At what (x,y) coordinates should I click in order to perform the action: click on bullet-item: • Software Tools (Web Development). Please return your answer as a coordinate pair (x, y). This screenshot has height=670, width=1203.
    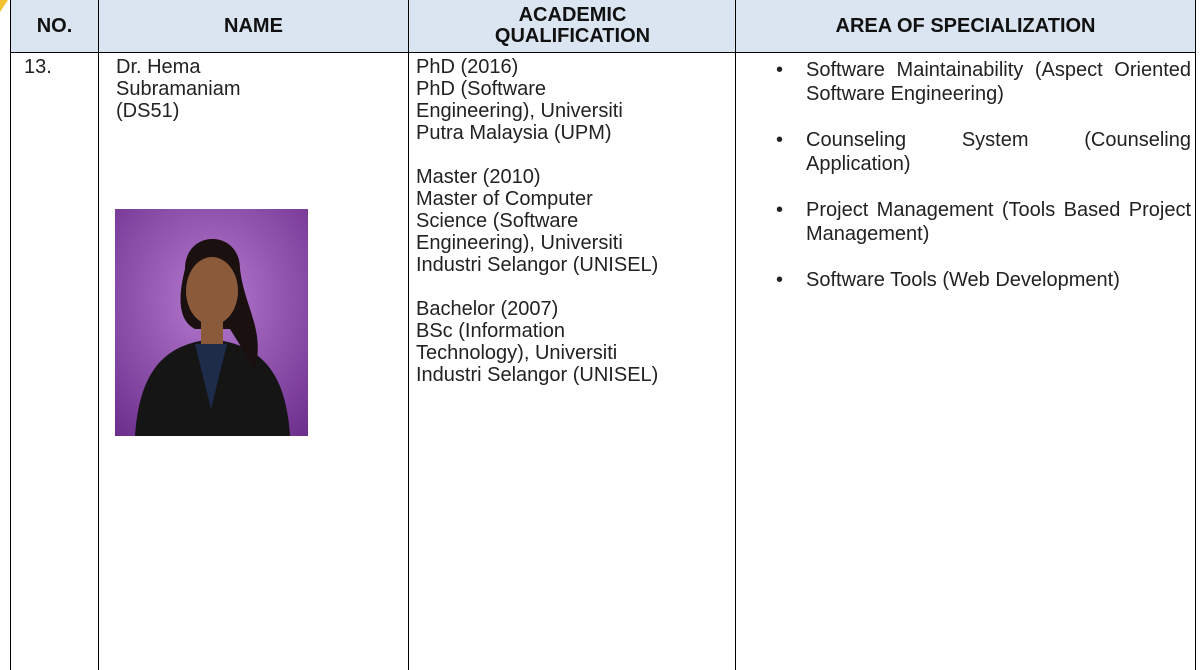
    Looking at the image, I should click on (983, 280).